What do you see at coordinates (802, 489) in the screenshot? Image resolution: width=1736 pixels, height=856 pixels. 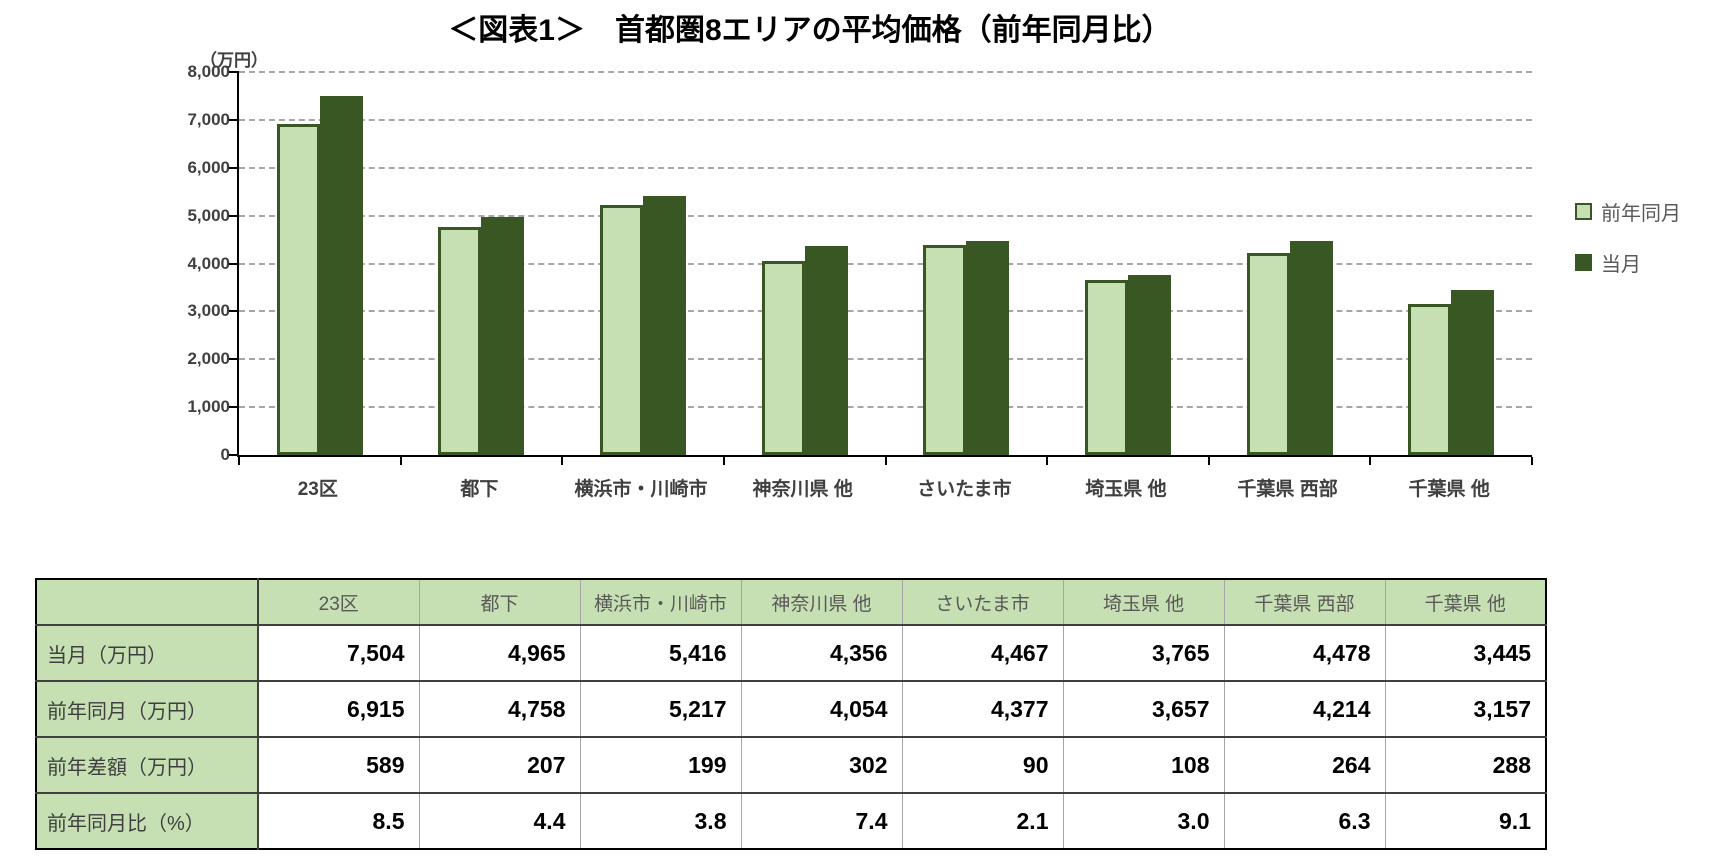 I see `x-axis-label: 神奈川県 他` at bounding box center [802, 489].